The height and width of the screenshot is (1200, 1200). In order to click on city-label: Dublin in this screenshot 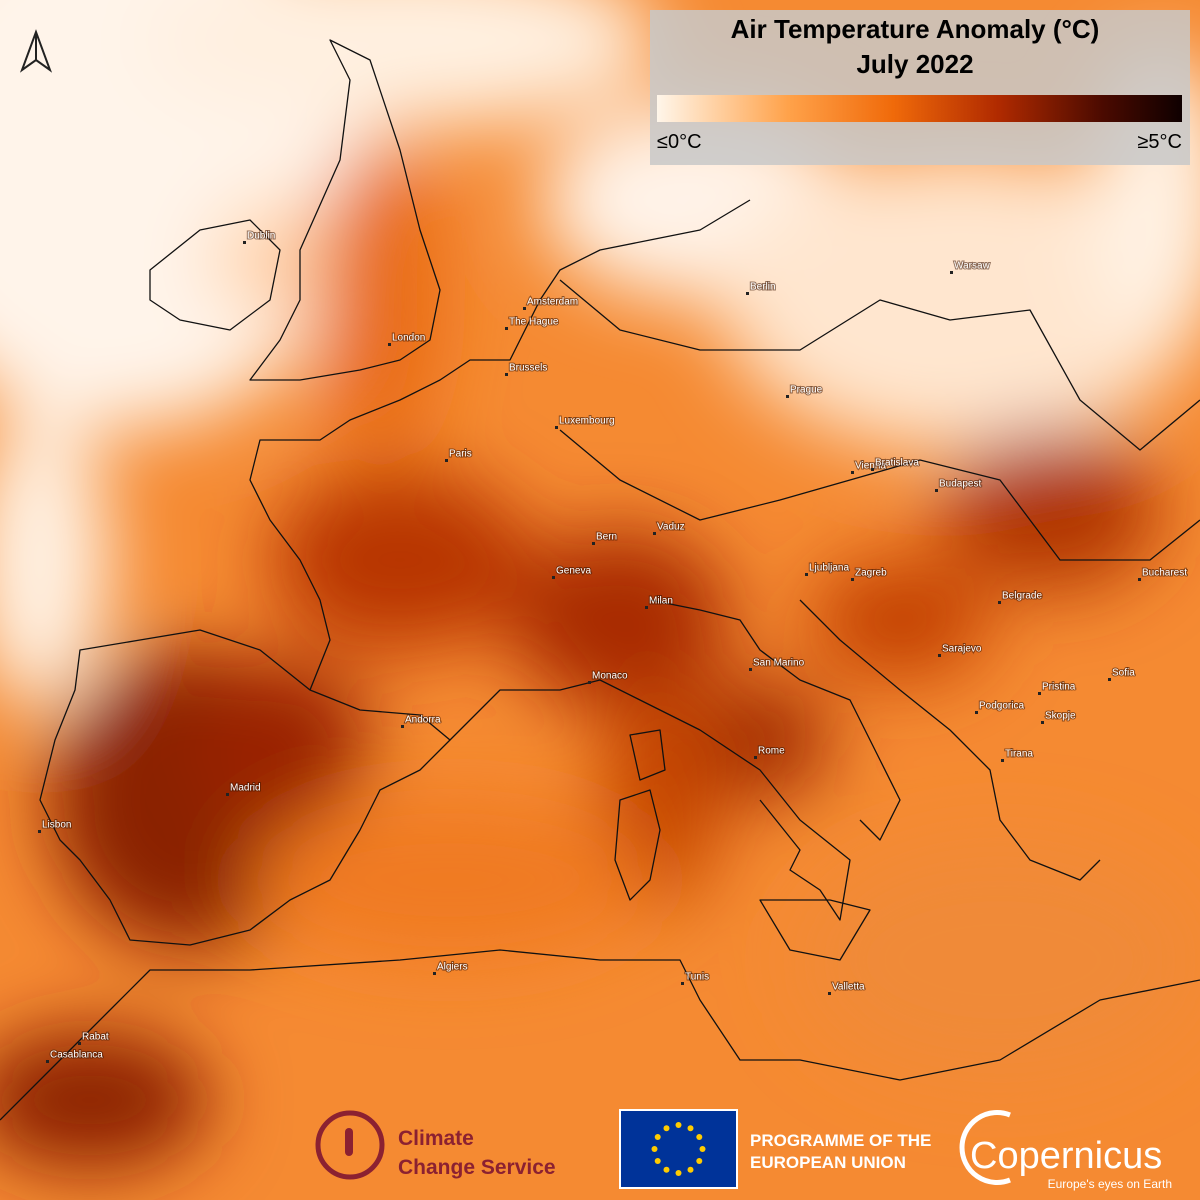, I will do `click(261, 236)`.